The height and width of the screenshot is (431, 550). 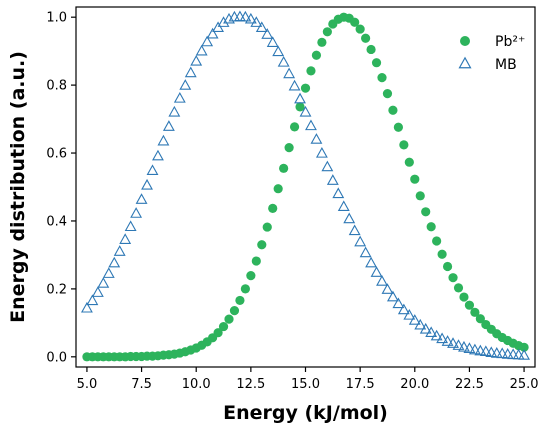 I want to click on x-tick-label: 15.0, so click(x=305, y=384).